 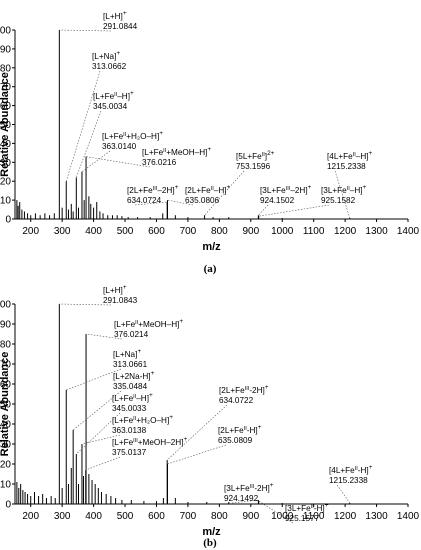 What do you see at coordinates (156, 231) in the screenshot?
I see `x-tick-label: 600` at bounding box center [156, 231].